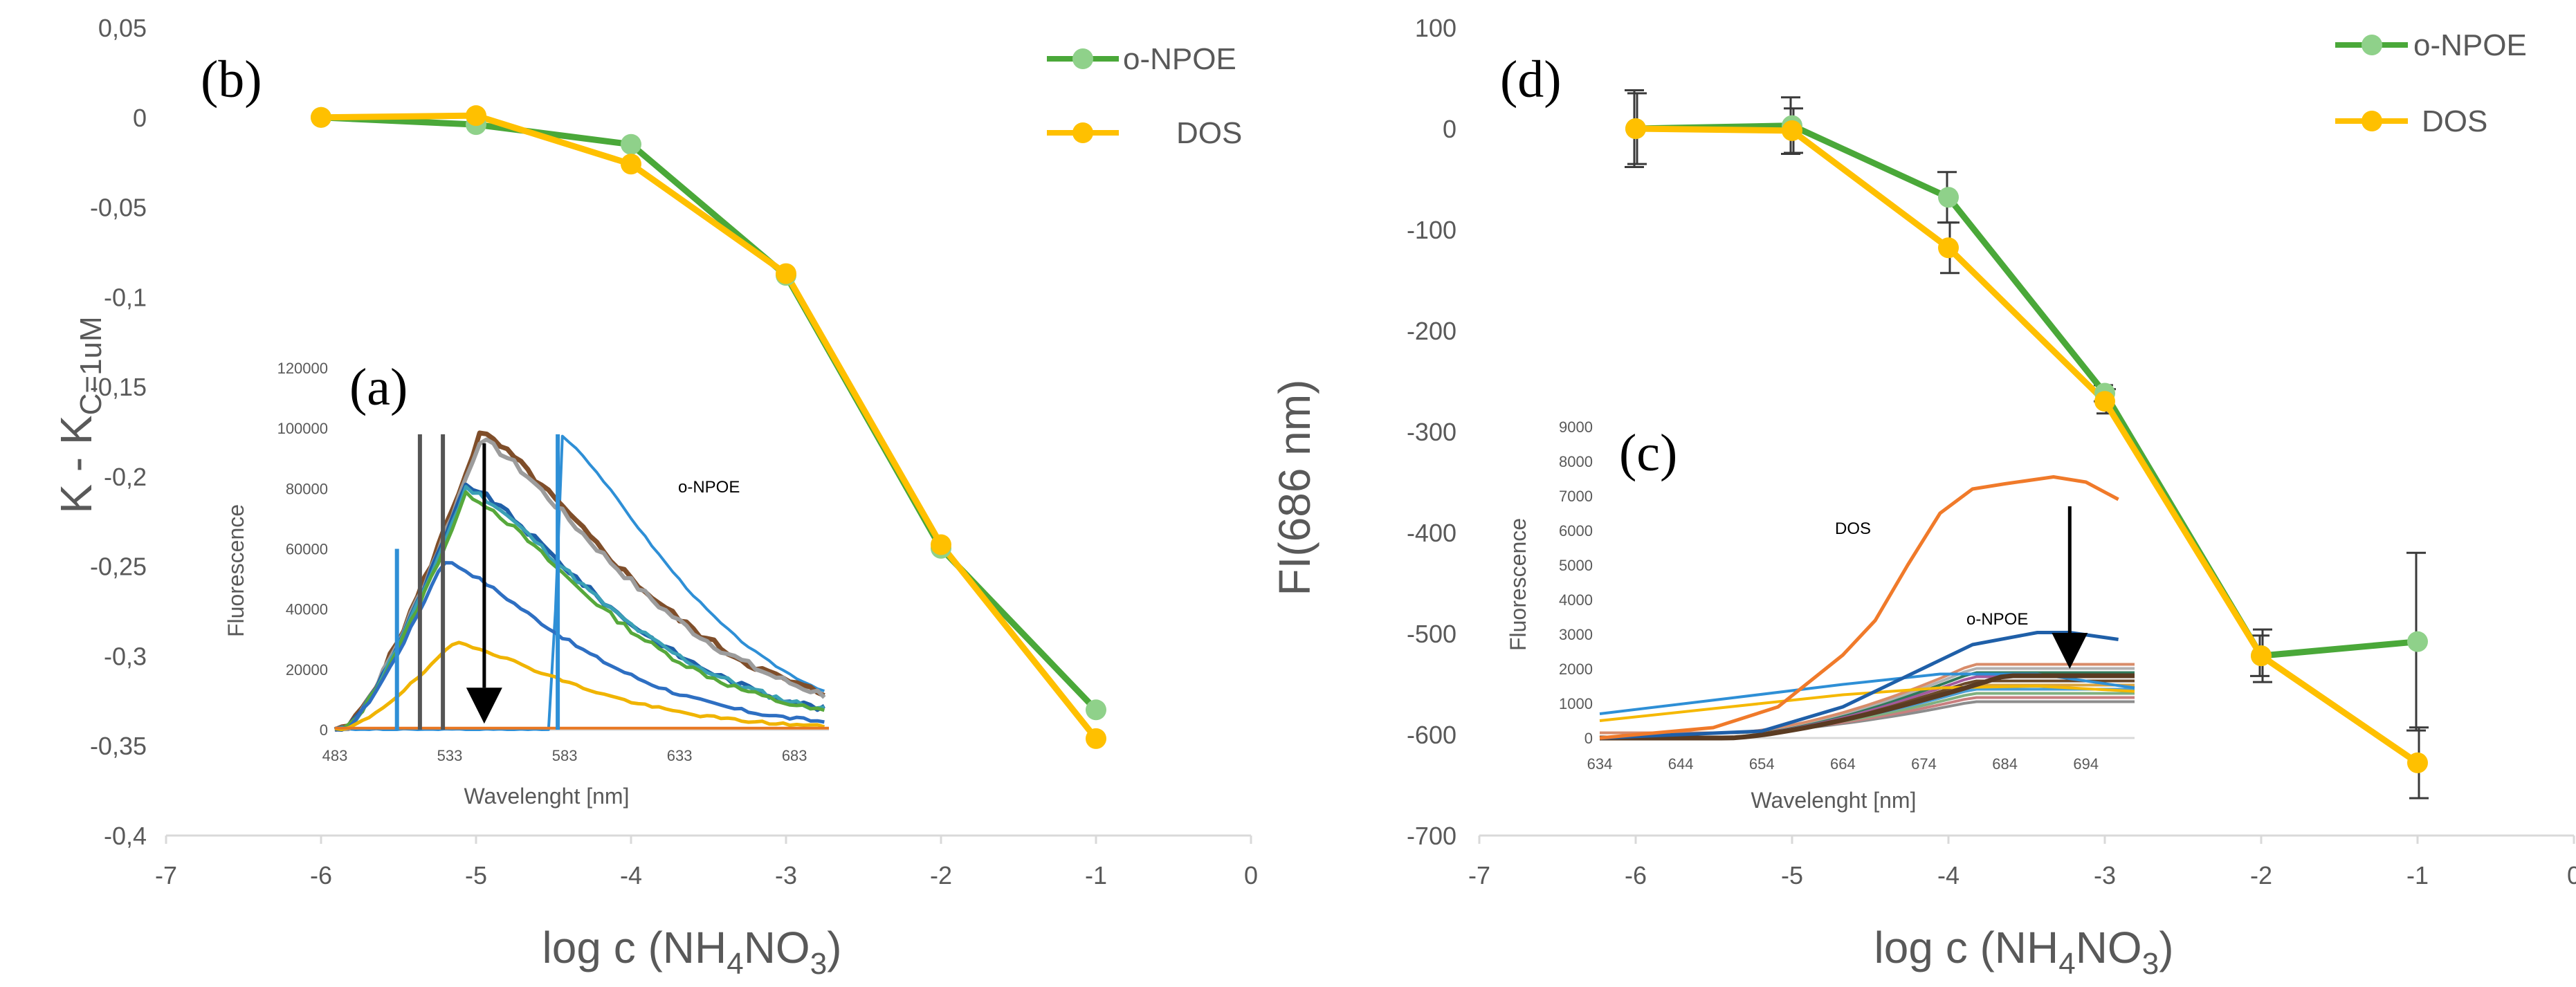 The width and height of the screenshot is (2576, 987). What do you see at coordinates (1096, 710) in the screenshot?
I see `b-series-npoe-point` at bounding box center [1096, 710].